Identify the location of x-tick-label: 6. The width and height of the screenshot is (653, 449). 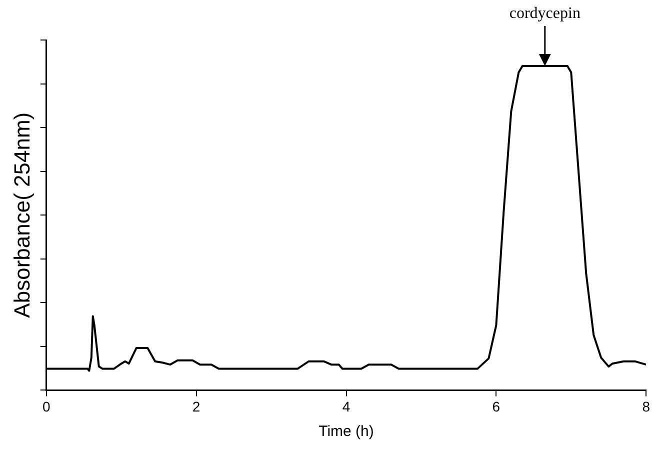
(496, 406).